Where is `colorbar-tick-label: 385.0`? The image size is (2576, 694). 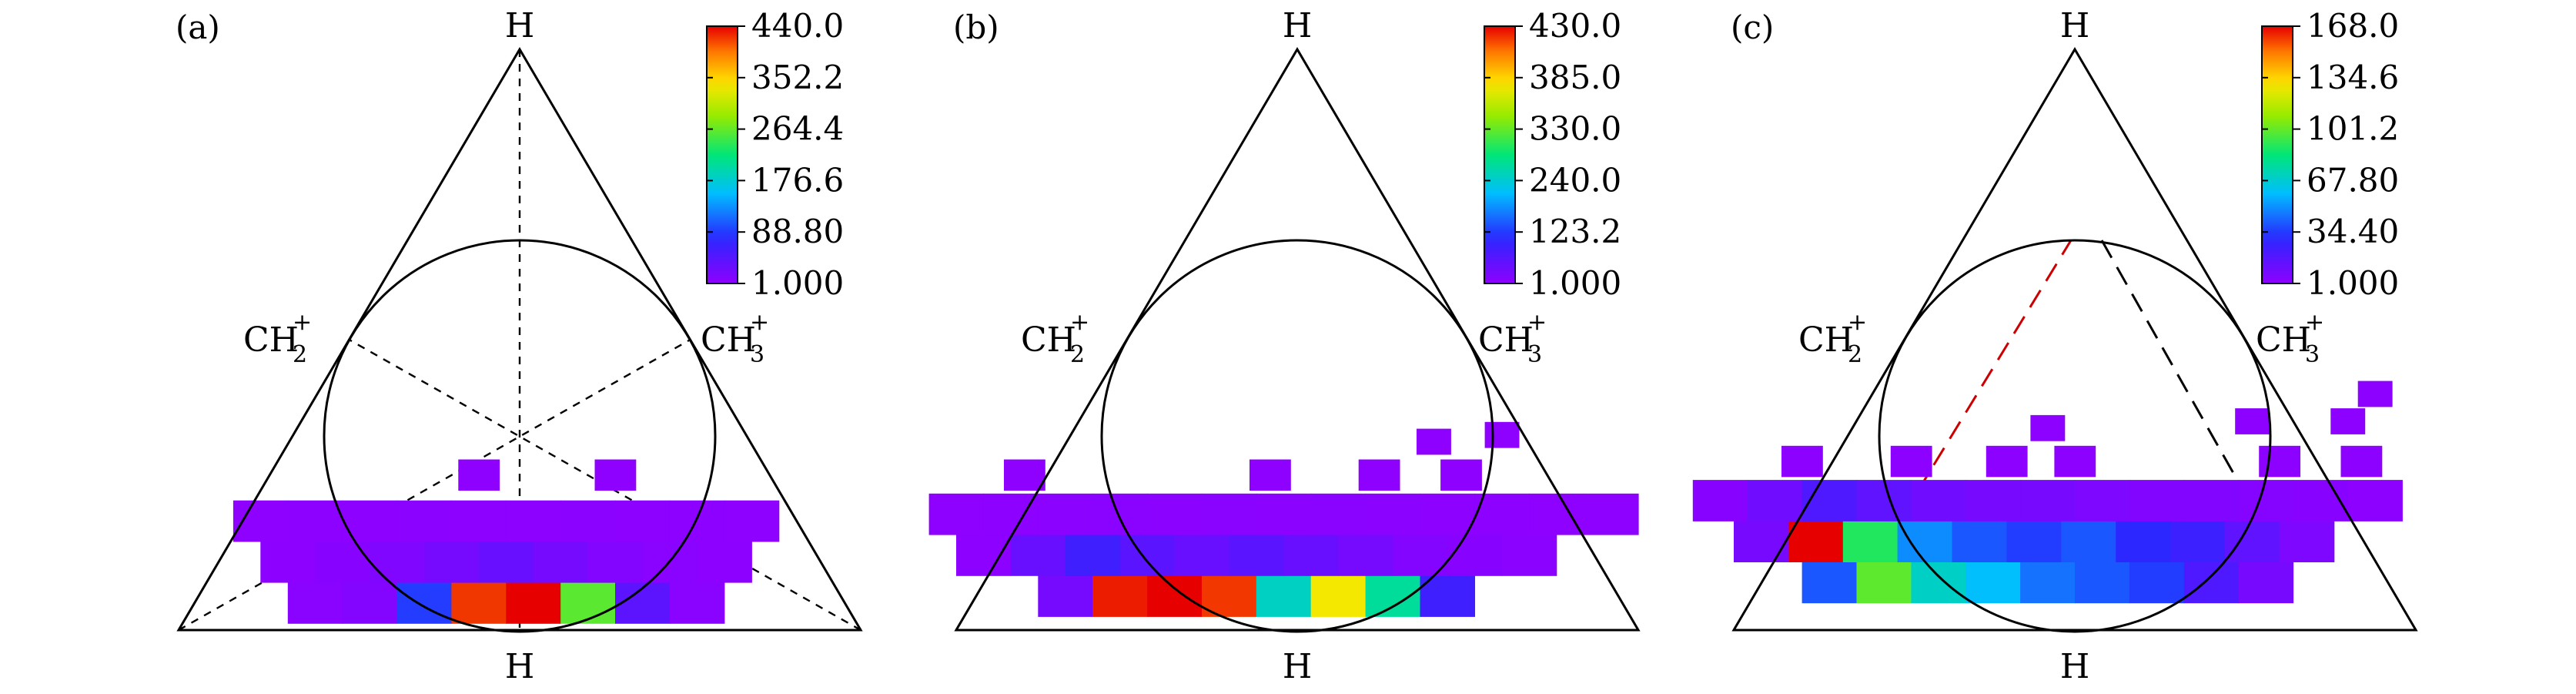
colorbar-tick-label: 385.0 is located at coordinates (1575, 77).